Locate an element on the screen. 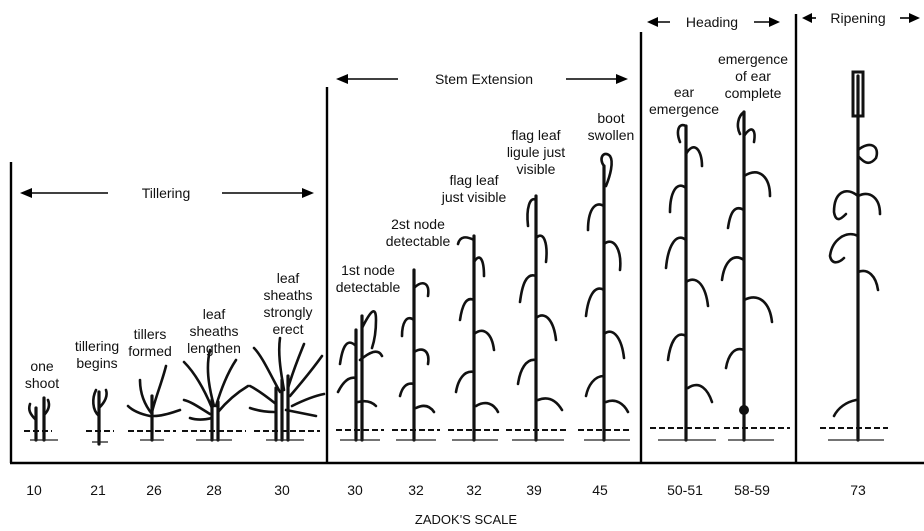 The image size is (924, 531). stage-caption-line: ear is located at coordinates (684, 92).